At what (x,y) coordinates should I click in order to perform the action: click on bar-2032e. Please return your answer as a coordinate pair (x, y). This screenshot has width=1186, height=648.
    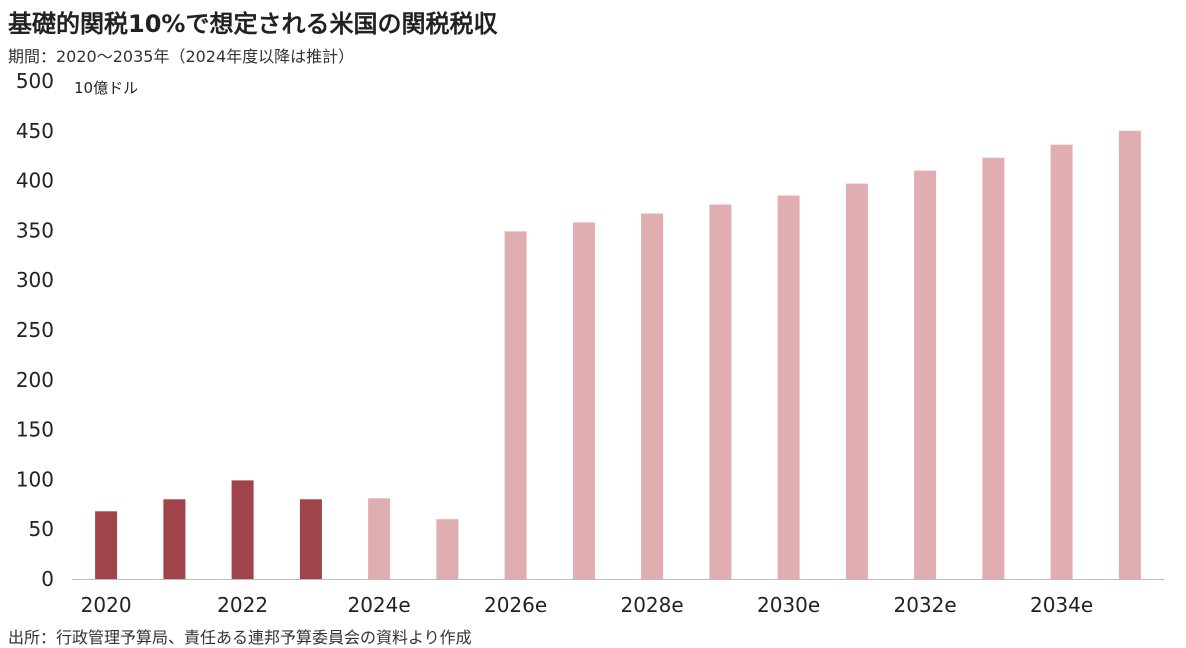
    Looking at the image, I should click on (925, 374).